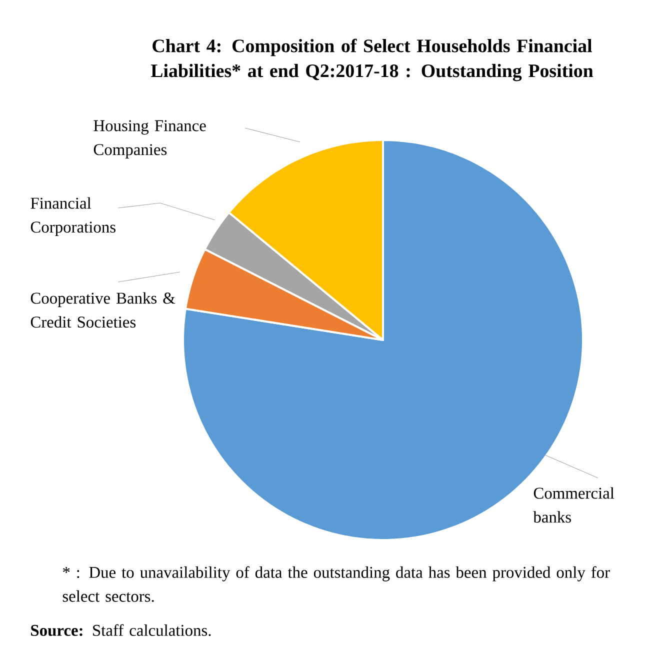  I want to click on slice-label: Commercial banks, so click(573, 505).